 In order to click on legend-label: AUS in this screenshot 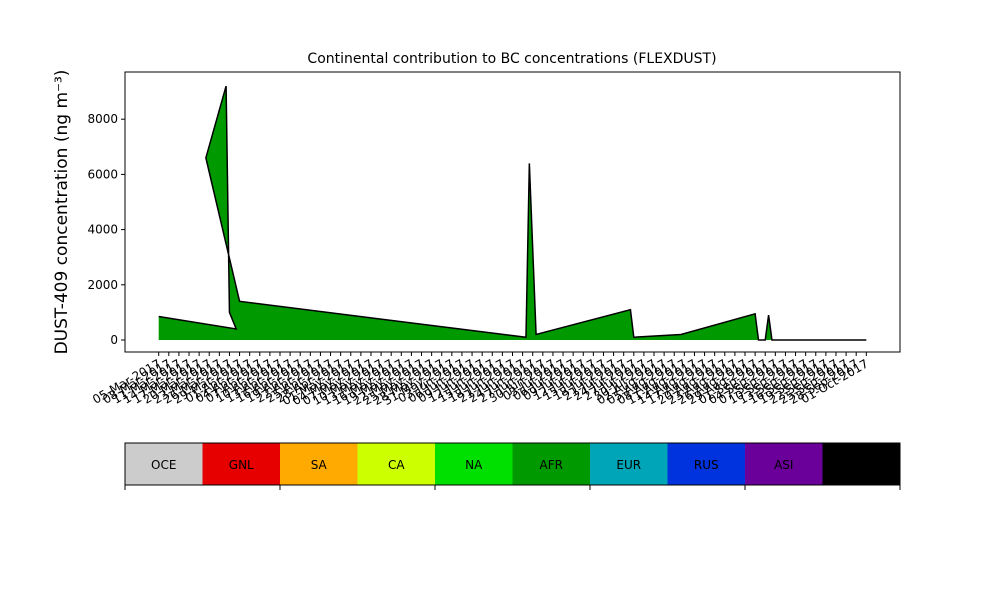, I will do `click(861, 465)`.